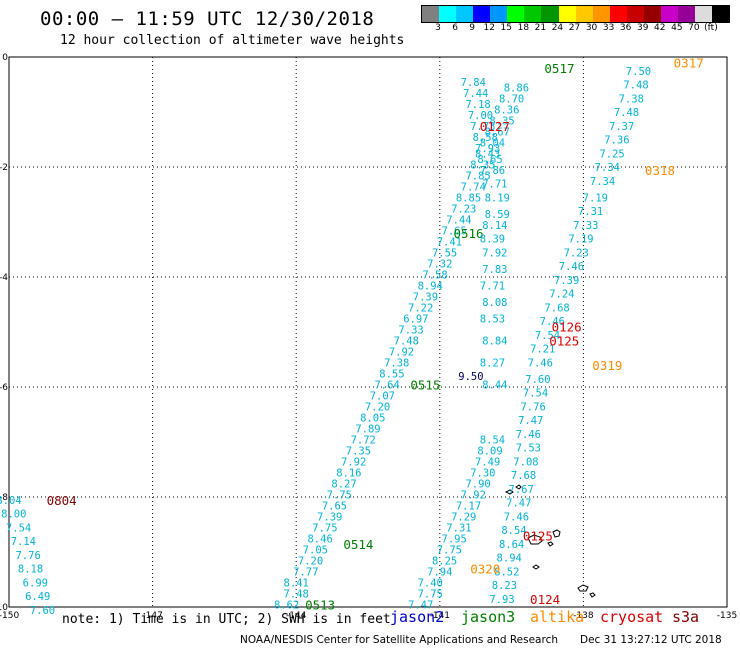 The height and width of the screenshot is (650, 740). I want to click on wave-height-value: 8.59, so click(497, 215).